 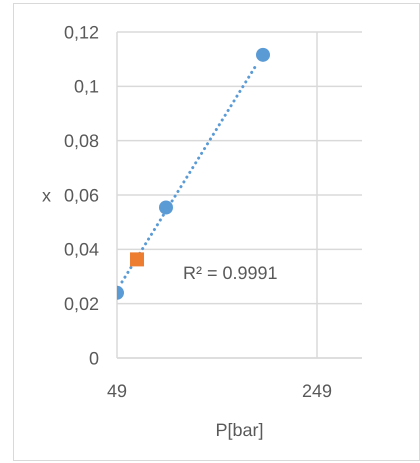 What do you see at coordinates (81, 195) in the screenshot?
I see `y-tick-label: 0,06` at bounding box center [81, 195].